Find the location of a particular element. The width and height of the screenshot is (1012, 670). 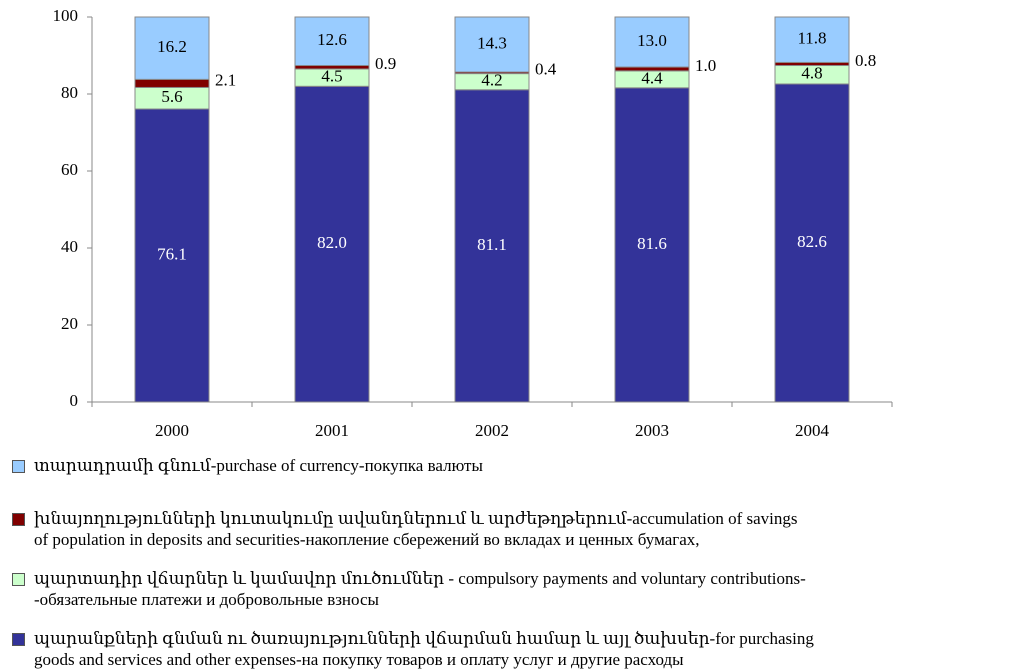

value-label: 82.0 is located at coordinates (332, 242).